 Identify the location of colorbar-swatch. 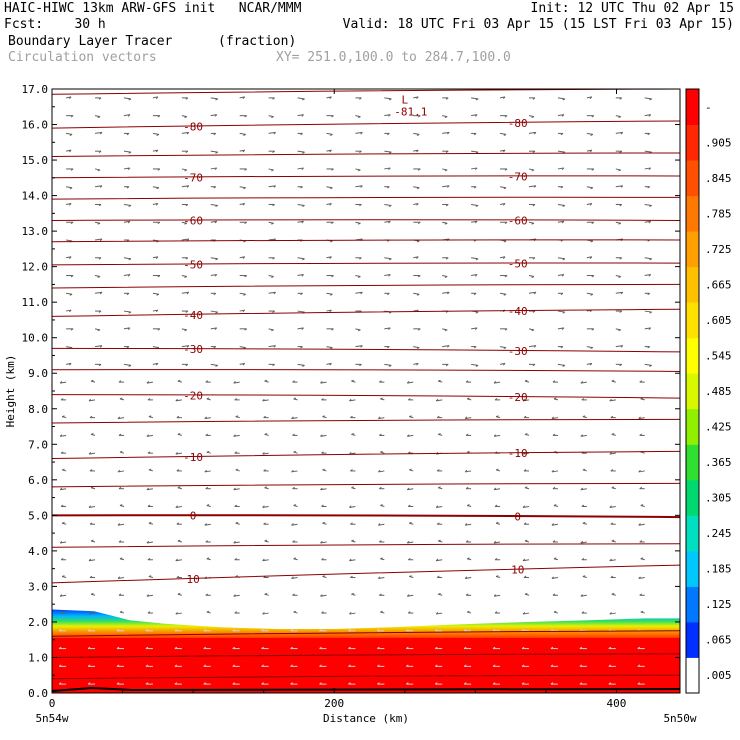
(692, 391).